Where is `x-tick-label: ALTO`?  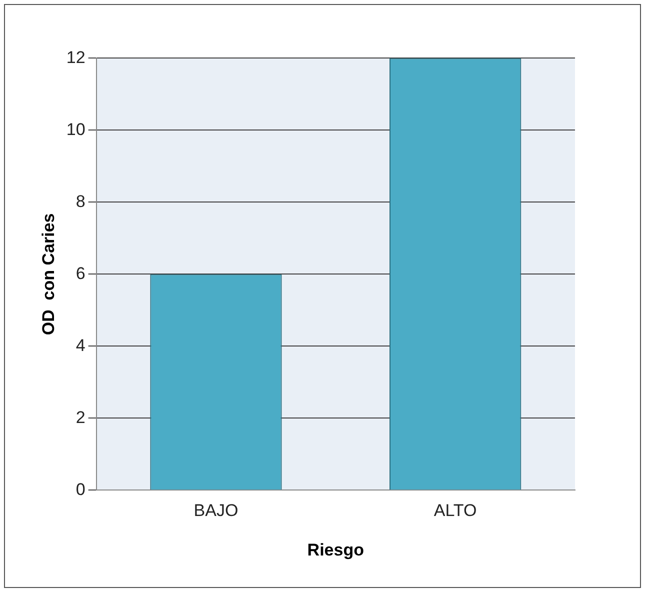
x-tick-label: ALTO is located at coordinates (455, 510).